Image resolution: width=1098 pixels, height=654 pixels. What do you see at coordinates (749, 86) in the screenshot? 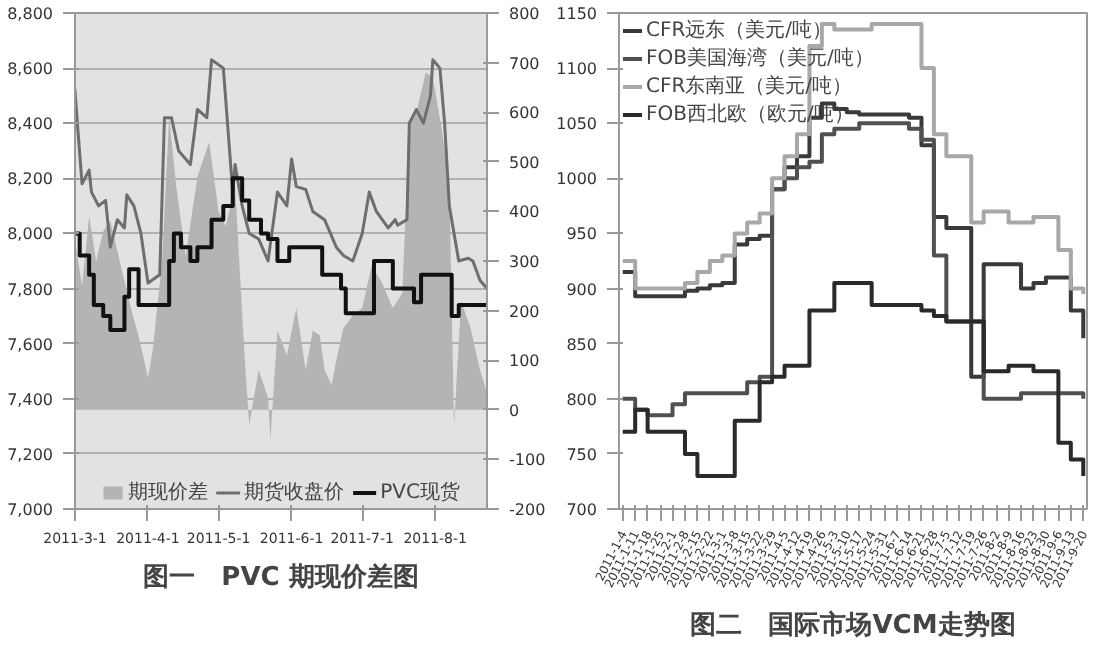
I see `legend-label: CFR东南亚（美元/吨）` at bounding box center [749, 86].